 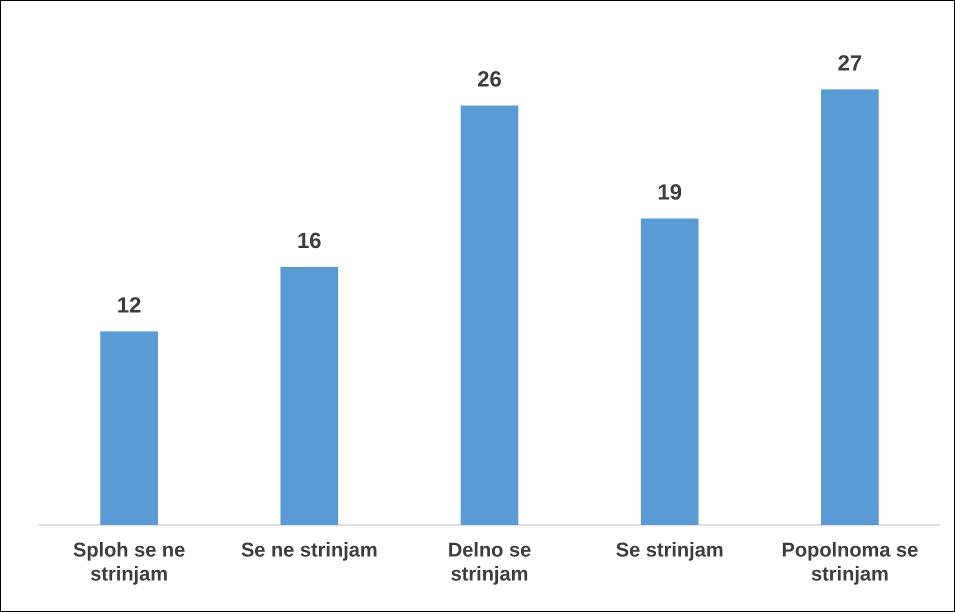 What do you see at coordinates (309, 240) in the screenshot?
I see `data-label: 16` at bounding box center [309, 240].